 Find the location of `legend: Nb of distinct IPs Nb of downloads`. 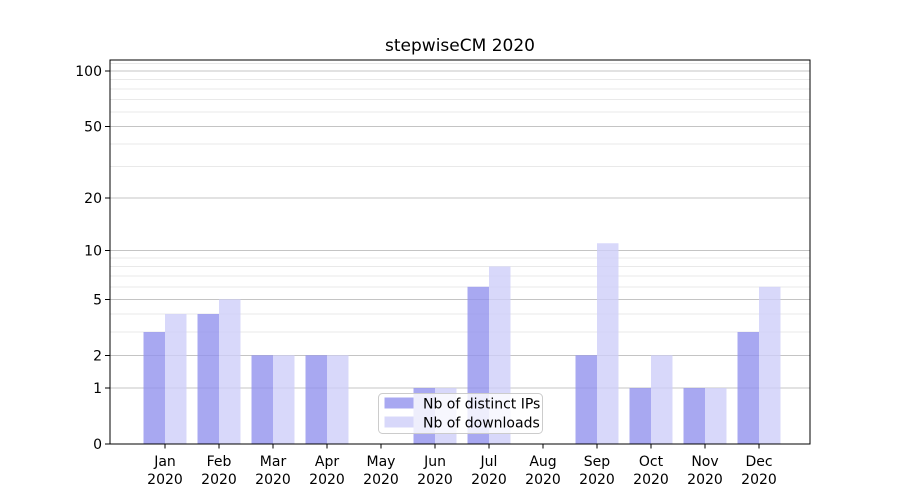

legend: Nb of distinct IPs Nb of downloads is located at coordinates (460, 413).